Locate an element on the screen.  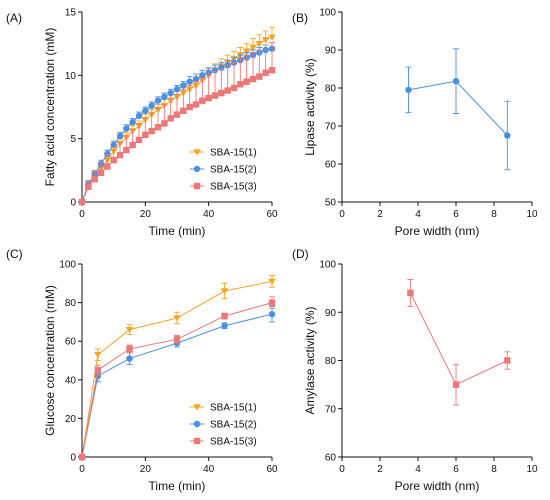
legend-label: SBA-15(2) is located at coordinates (233, 170).